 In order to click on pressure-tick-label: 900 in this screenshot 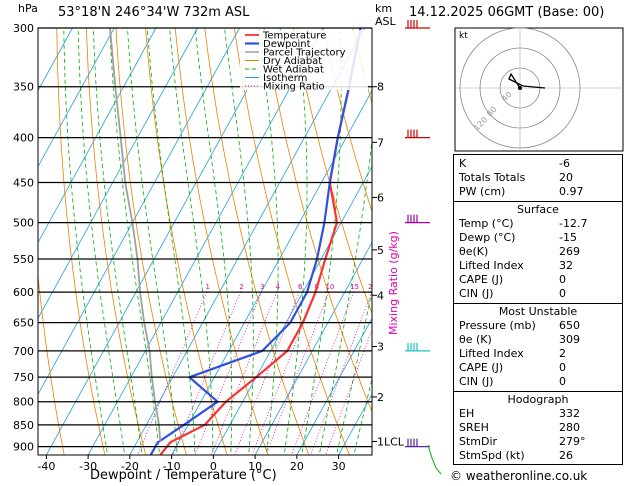, I will do `click(23, 447)`.